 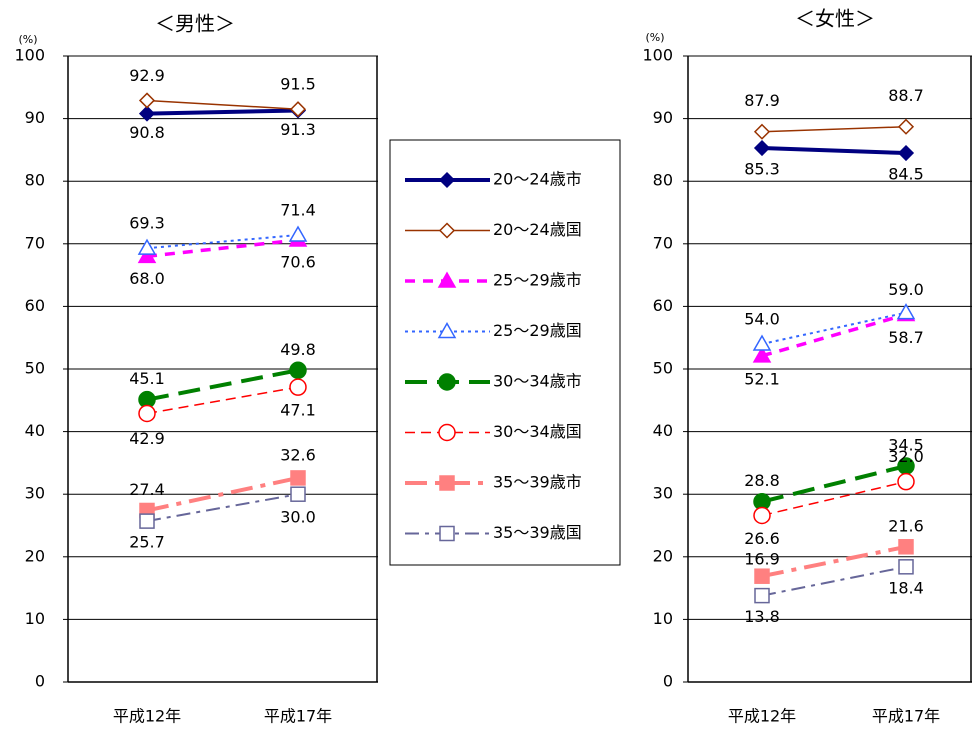 I want to click on data-label: 87.9, so click(x=762, y=100).